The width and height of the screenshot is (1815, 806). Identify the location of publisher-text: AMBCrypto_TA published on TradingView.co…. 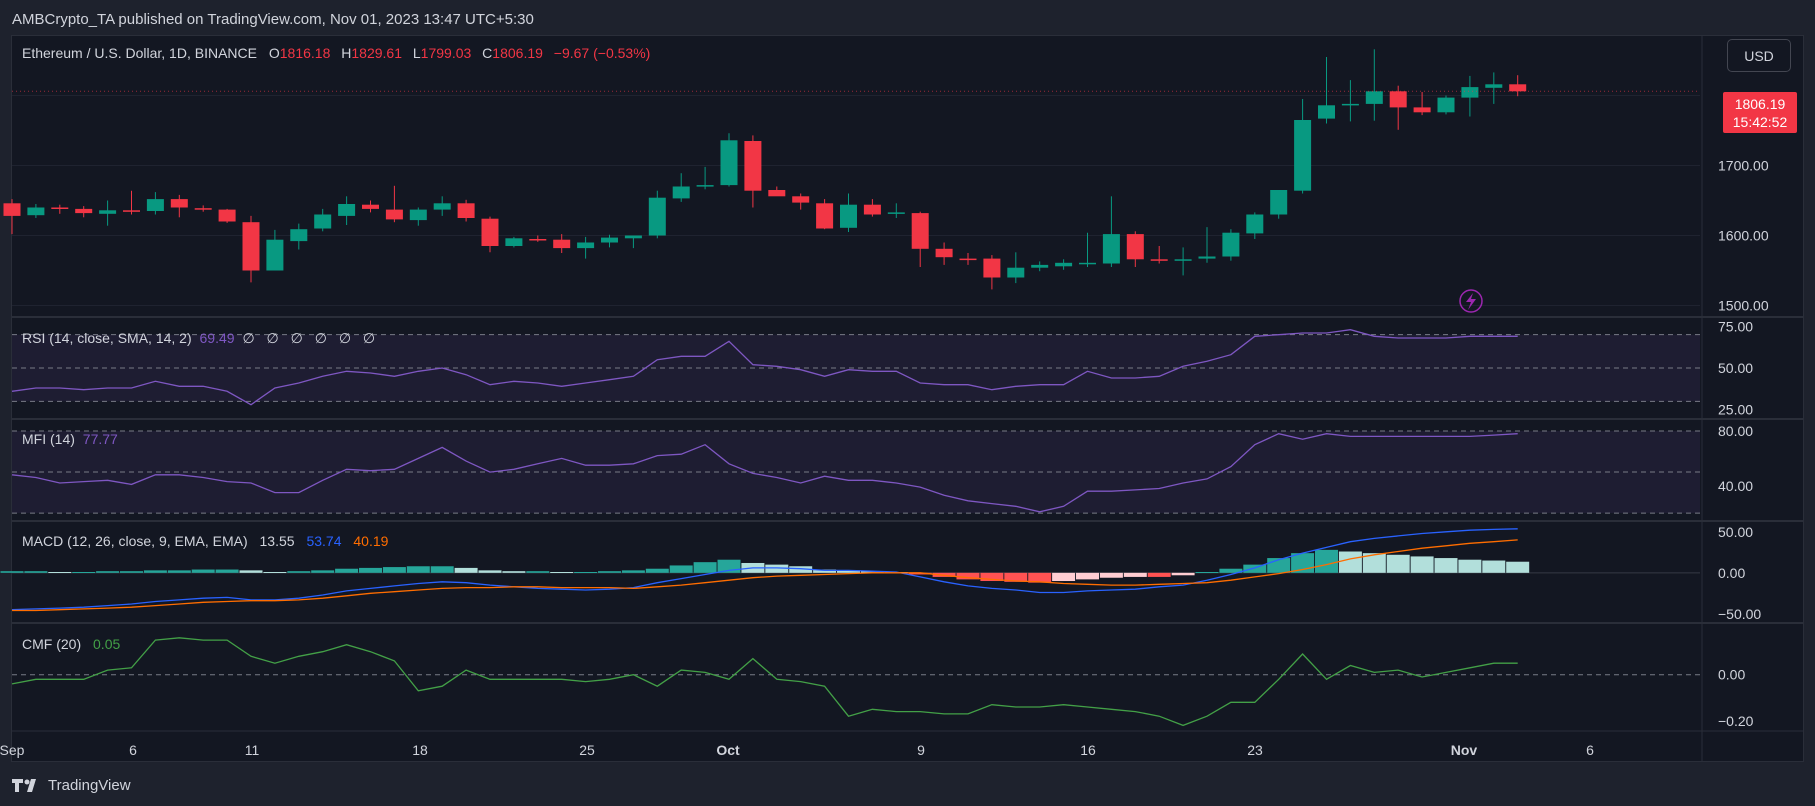
(273, 19).